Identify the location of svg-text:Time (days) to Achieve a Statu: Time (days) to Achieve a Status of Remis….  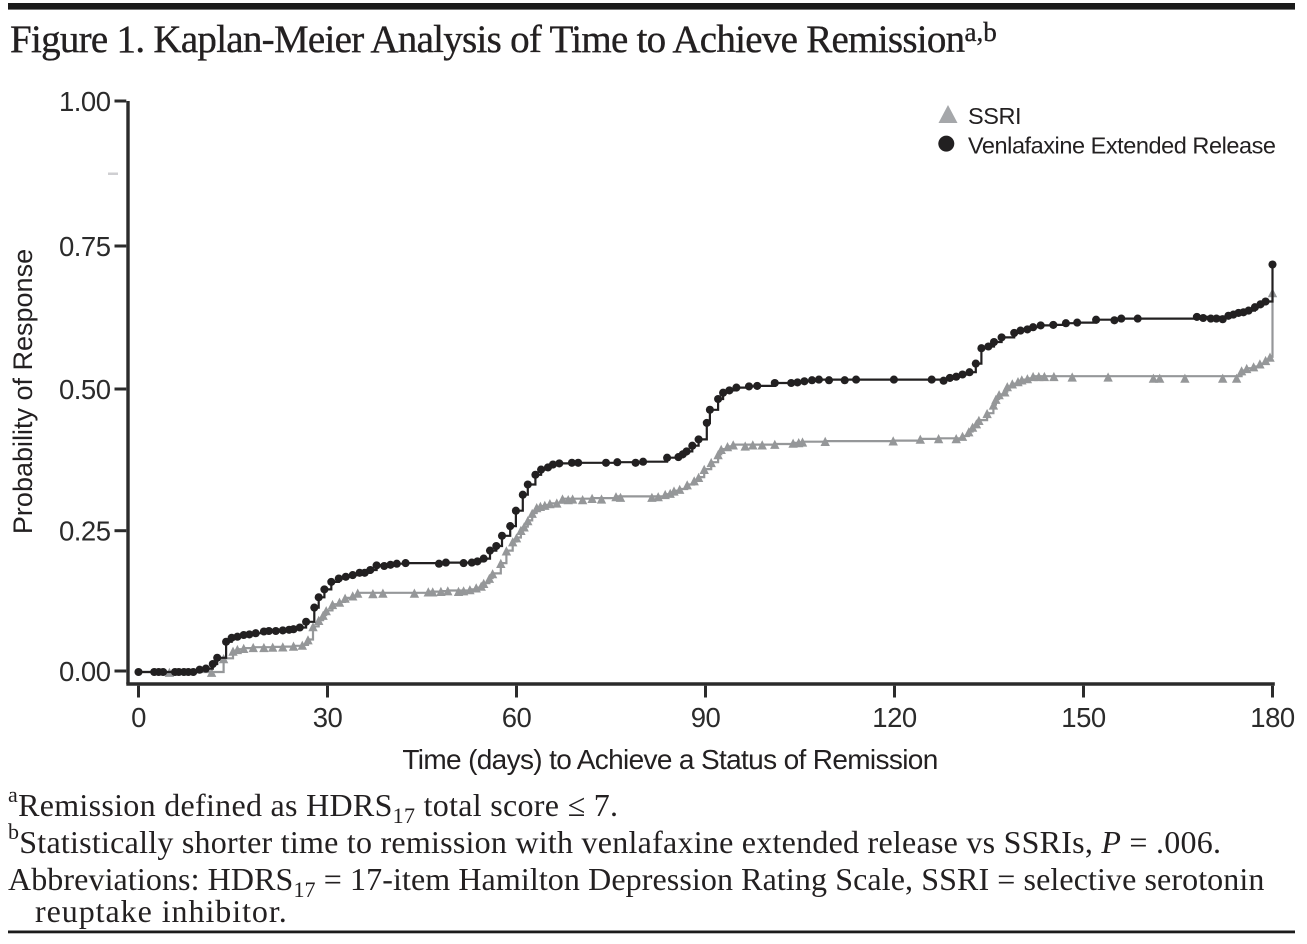
(669, 759).